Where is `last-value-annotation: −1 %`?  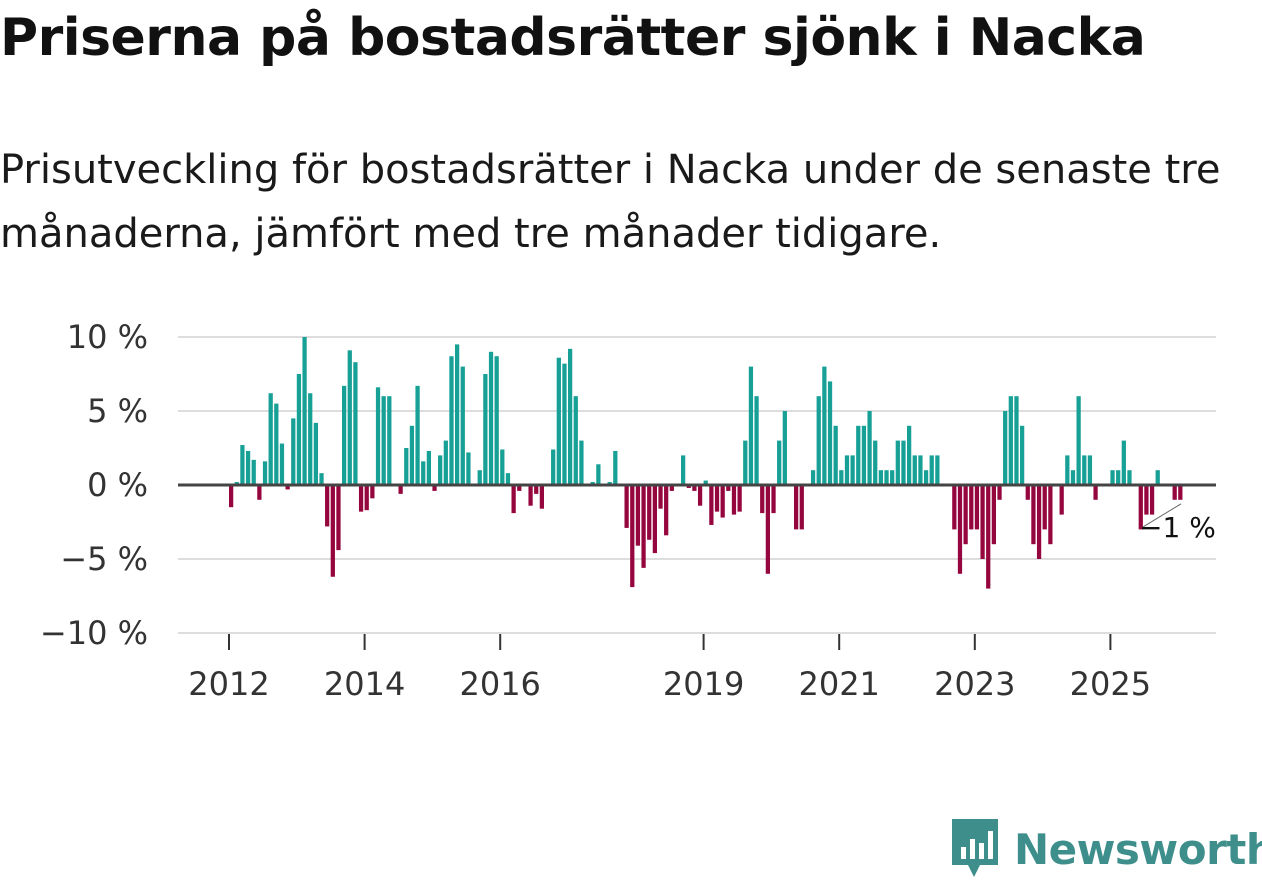 last-value-annotation: −1 % is located at coordinates (1177, 527).